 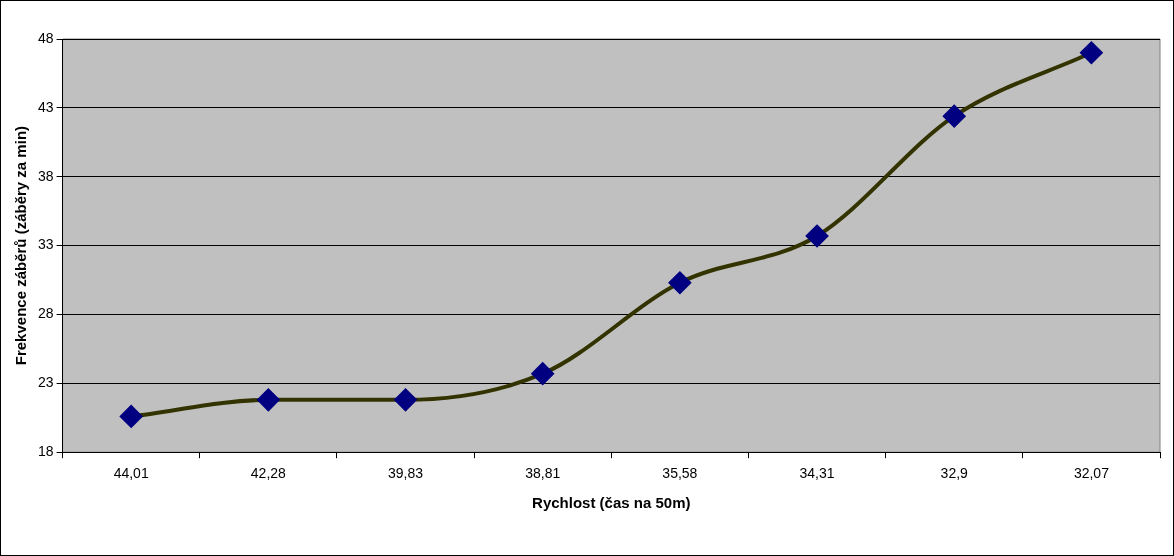 What do you see at coordinates (45, 382) in the screenshot?
I see `y-tick-label: 23` at bounding box center [45, 382].